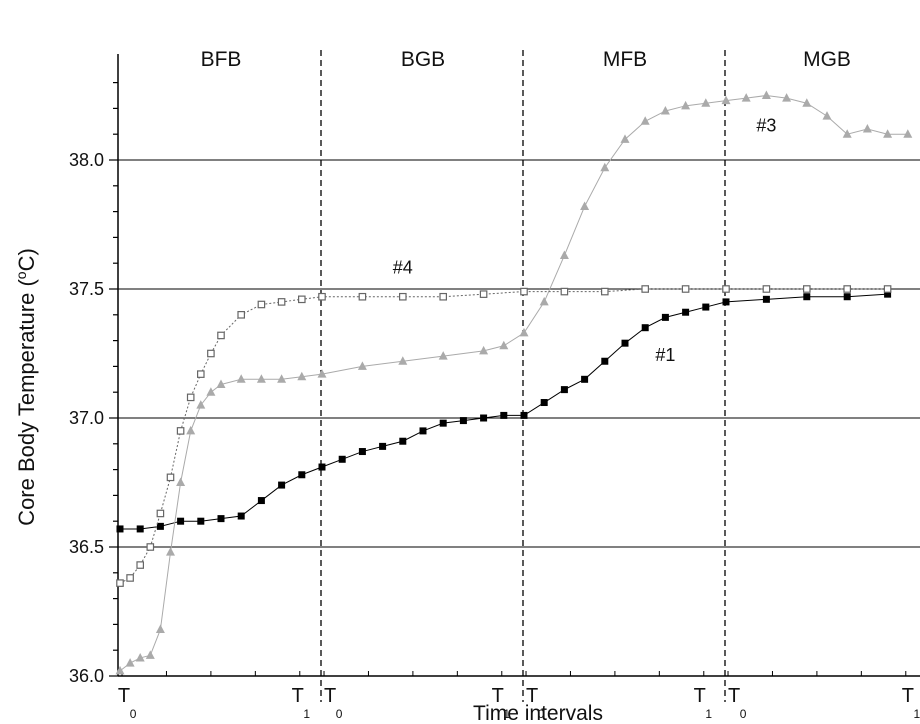 This screenshot has height=724, width=920. What do you see at coordinates (625, 59) in the screenshot?
I see `phase-label: MFB` at bounding box center [625, 59].